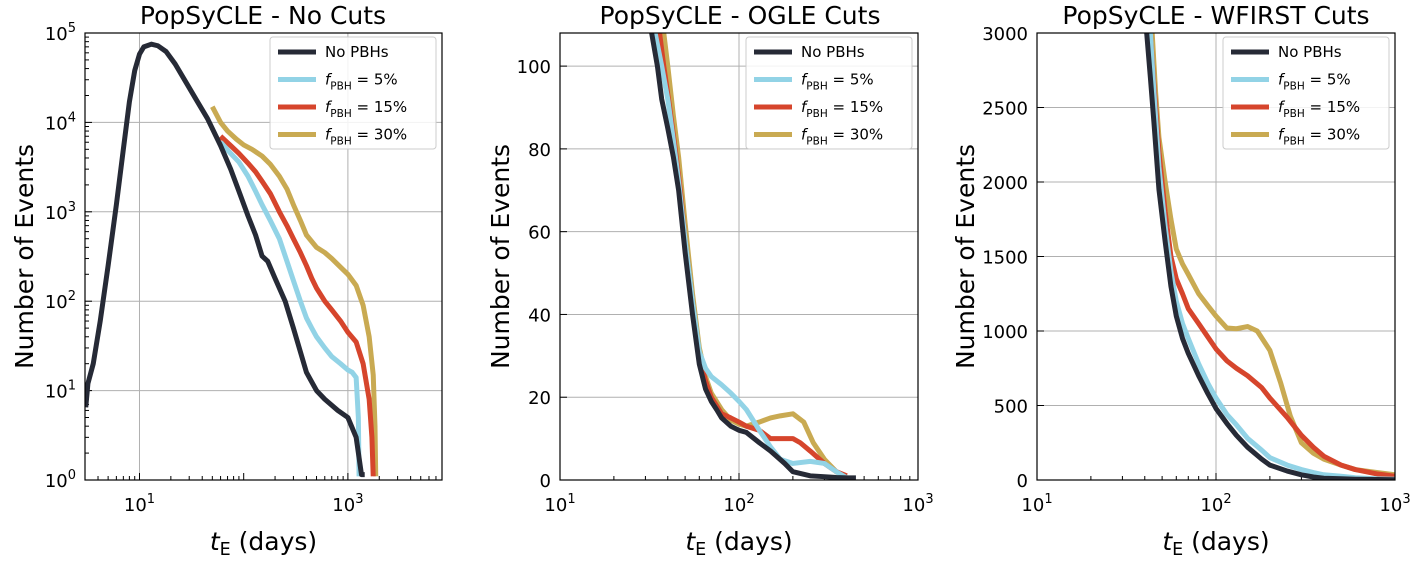 The image size is (1416, 561). Describe the element at coordinates (1005, 34) in the screenshot. I see `y-tick-label: 3000` at that location.